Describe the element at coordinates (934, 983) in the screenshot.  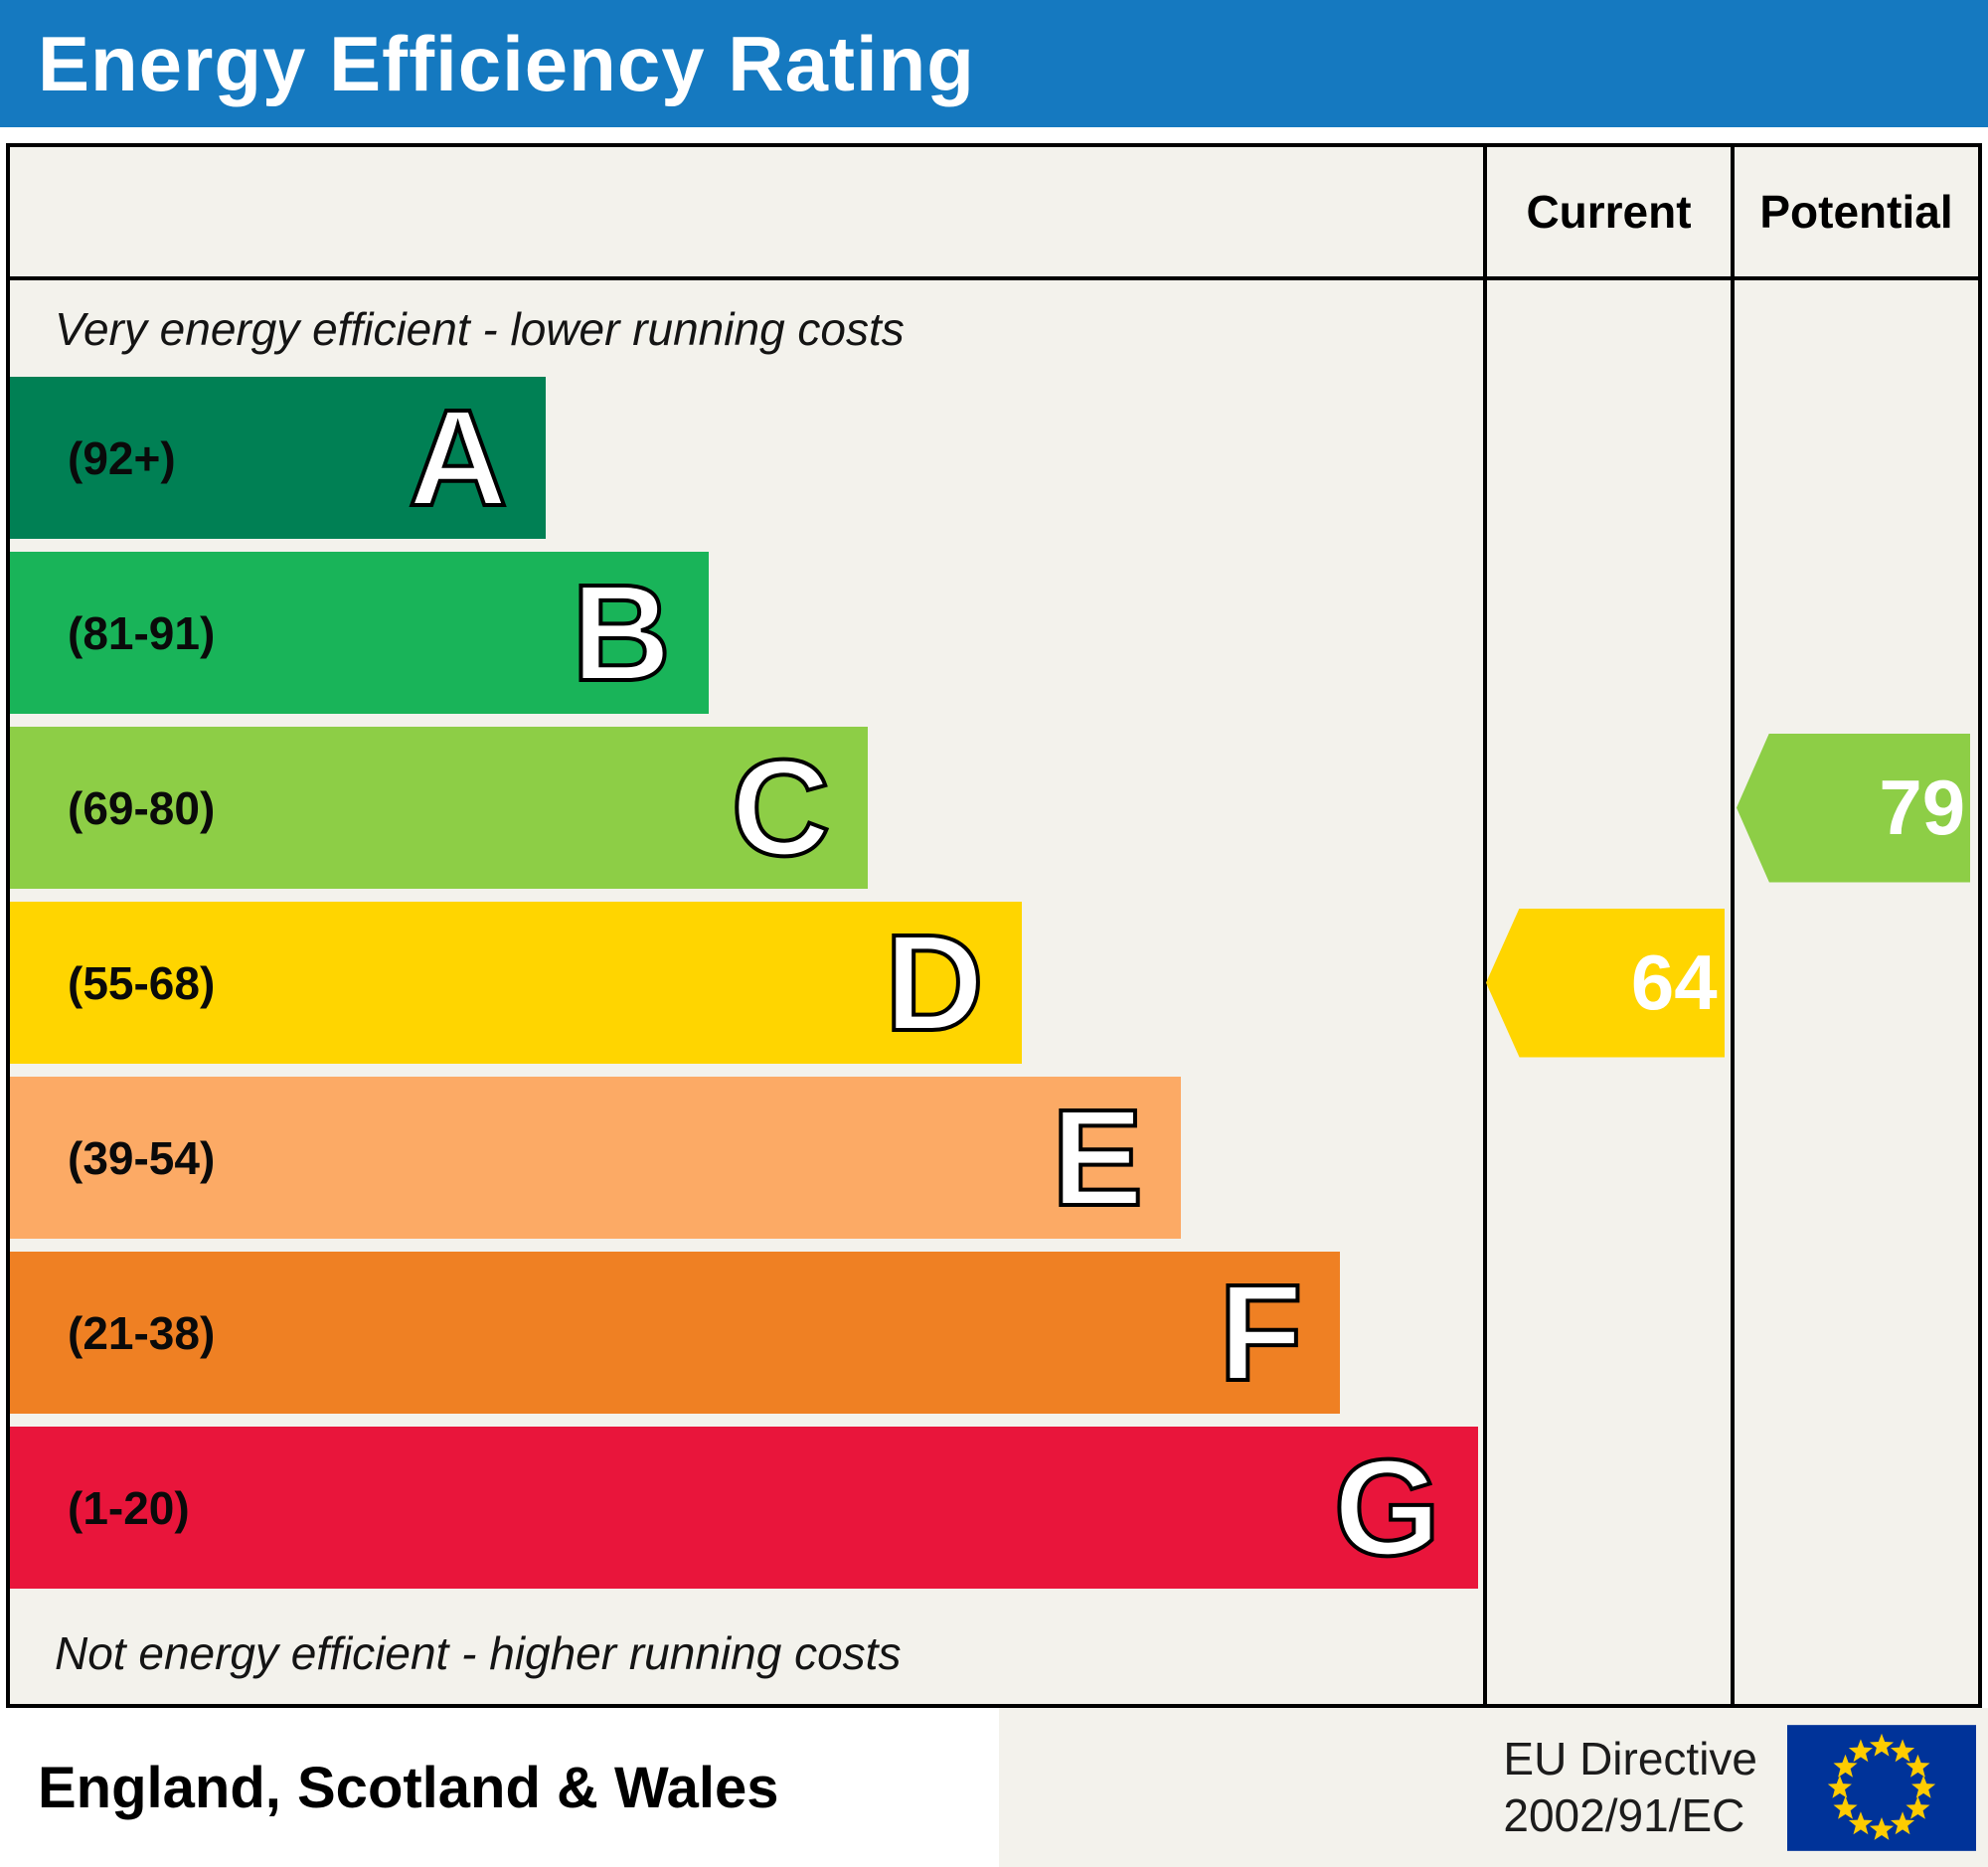
I see `band-d-letter: D` at that location.